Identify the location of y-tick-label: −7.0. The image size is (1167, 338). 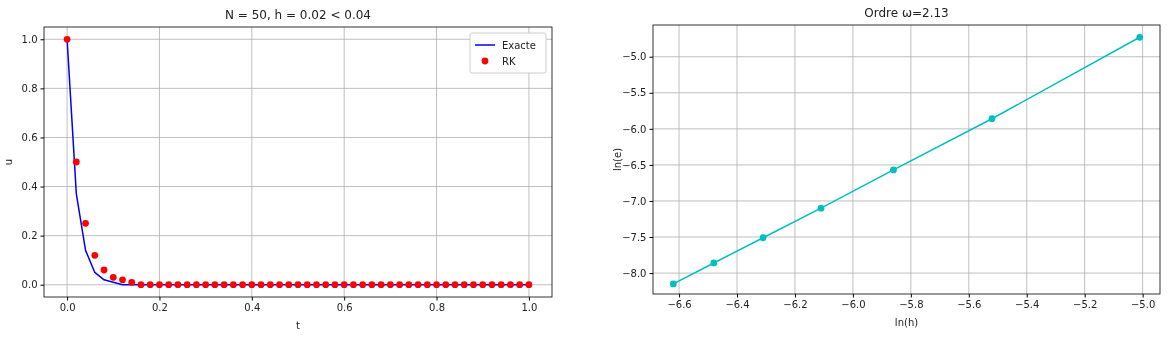
(634, 201).